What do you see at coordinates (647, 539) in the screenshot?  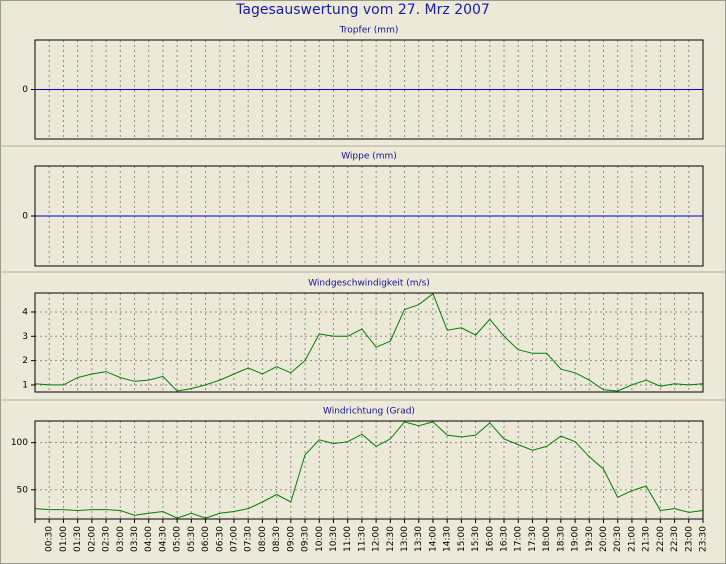 I see `x-tick-label: 21:30` at bounding box center [647, 539].